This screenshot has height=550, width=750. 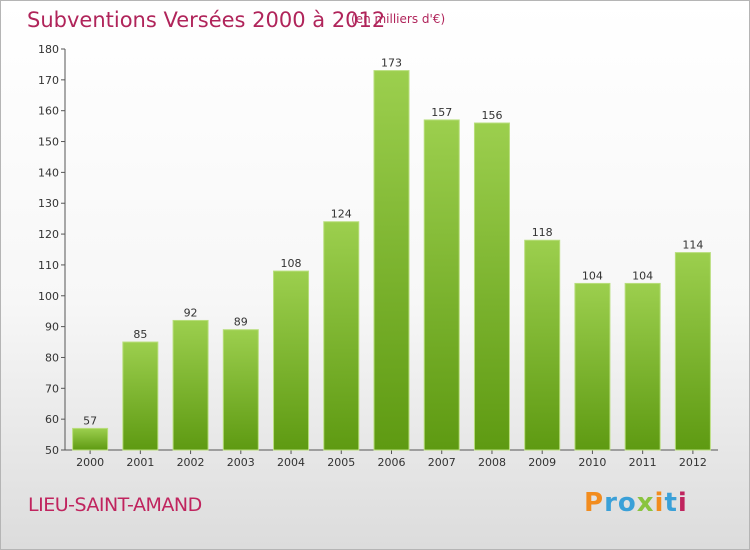 I want to click on x-tick-label: 2003, so click(x=241, y=462).